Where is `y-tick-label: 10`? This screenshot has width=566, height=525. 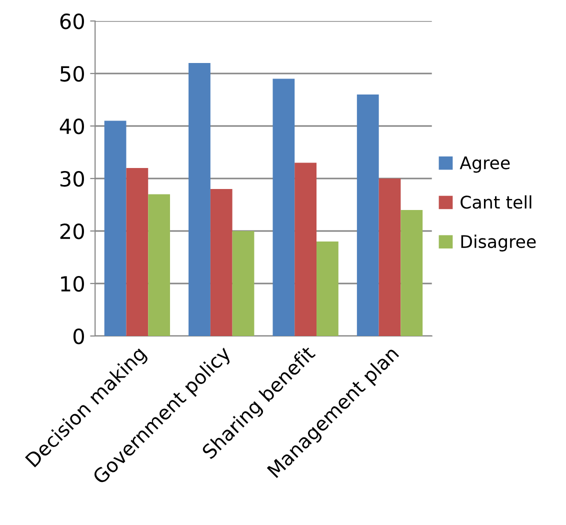 y-tick-label: 10 is located at coordinates (72, 284).